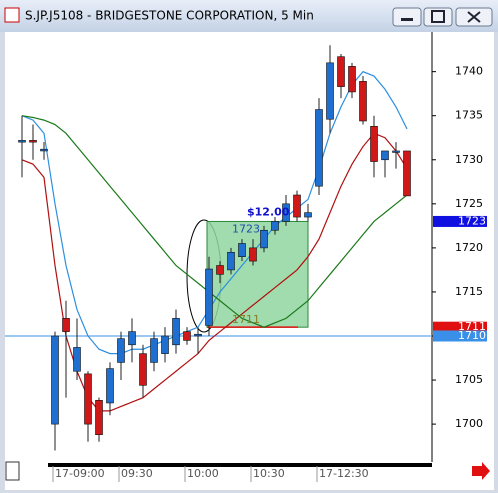 This screenshot has height=493, width=498. Describe the element at coordinates (472, 220) in the screenshot. I see `price-marker-label: 1723` at that location.